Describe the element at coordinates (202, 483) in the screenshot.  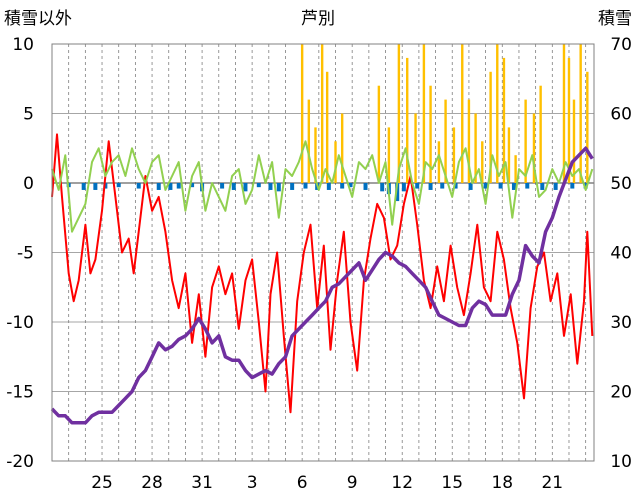
I see `x-tick-label: 31` at that location.